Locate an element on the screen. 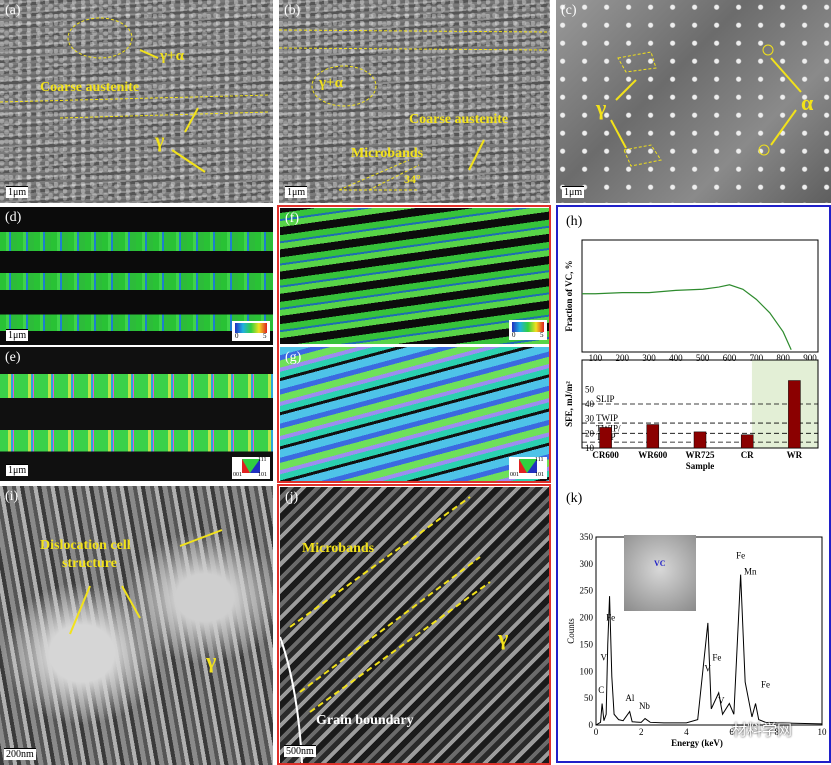 Image resolution: width=831 pixels, height=765 pixels. sfe-category-label: CR is located at coordinates (747, 455).